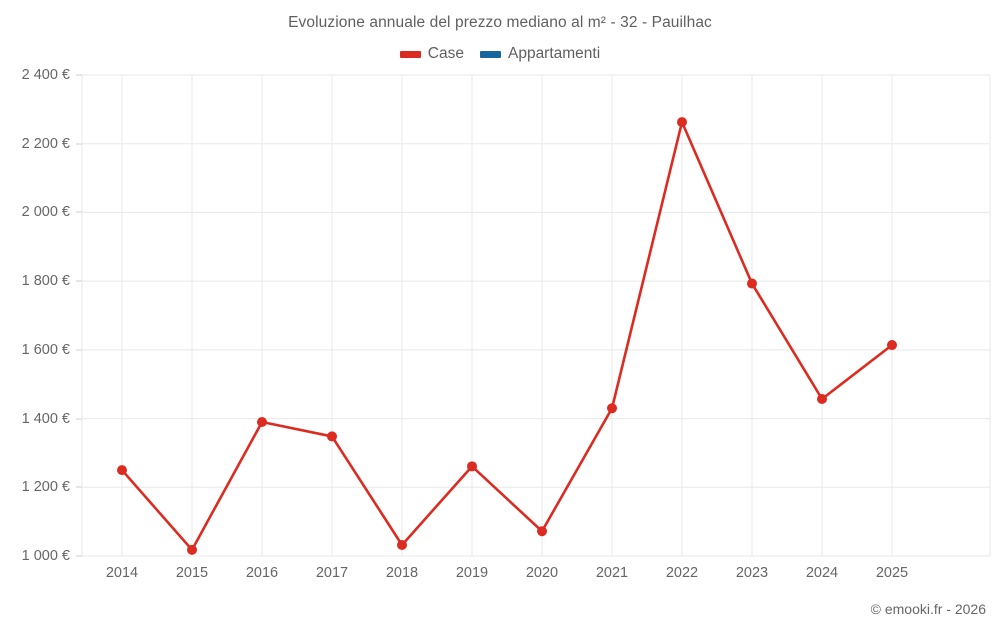 This screenshot has height=625, width=1000. What do you see at coordinates (332, 573) in the screenshot?
I see `x-tick-label: 2017` at bounding box center [332, 573].